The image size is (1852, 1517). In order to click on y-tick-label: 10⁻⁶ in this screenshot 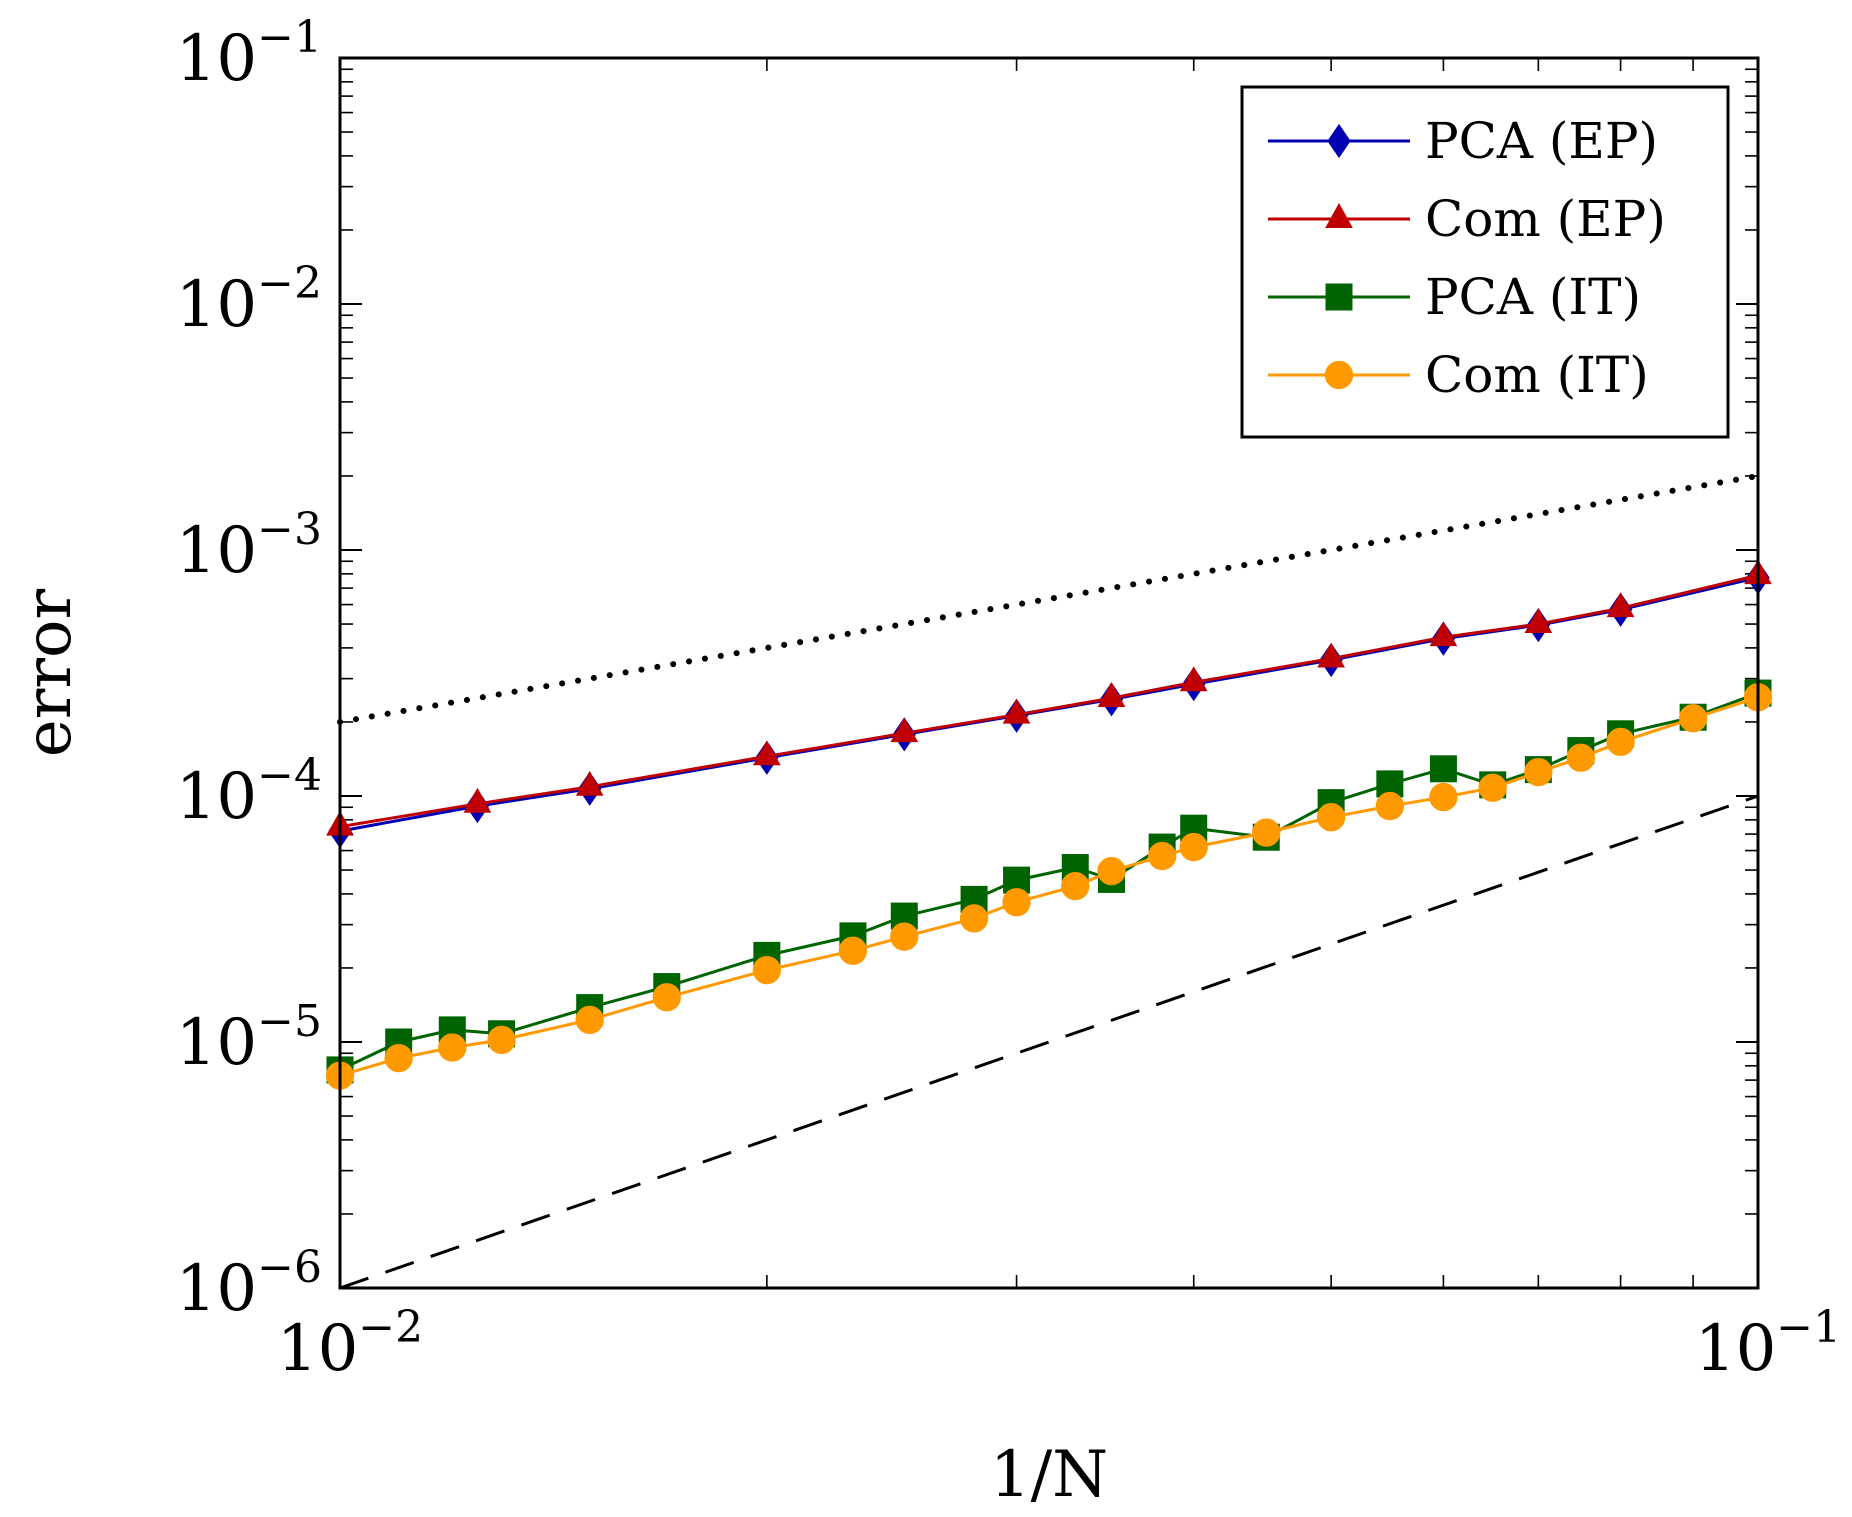, I will do `click(249, 1284)`.